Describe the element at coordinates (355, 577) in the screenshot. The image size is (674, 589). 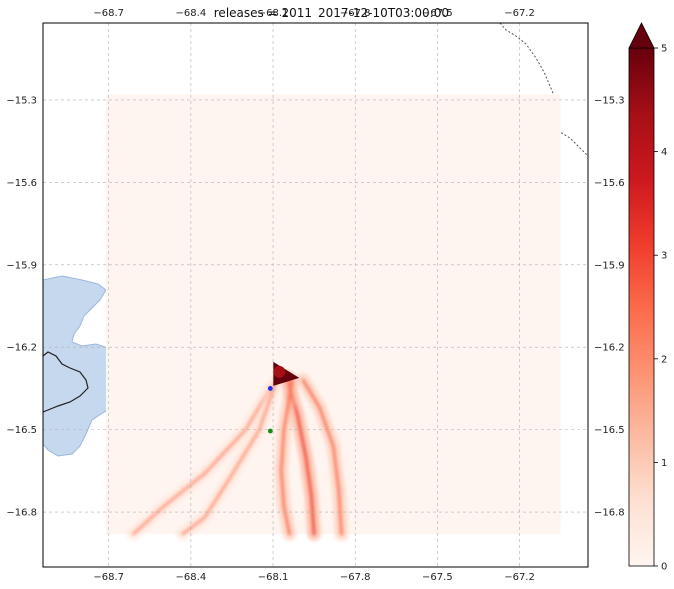
I see `x-tick-bottom-4: −67.8` at that location.